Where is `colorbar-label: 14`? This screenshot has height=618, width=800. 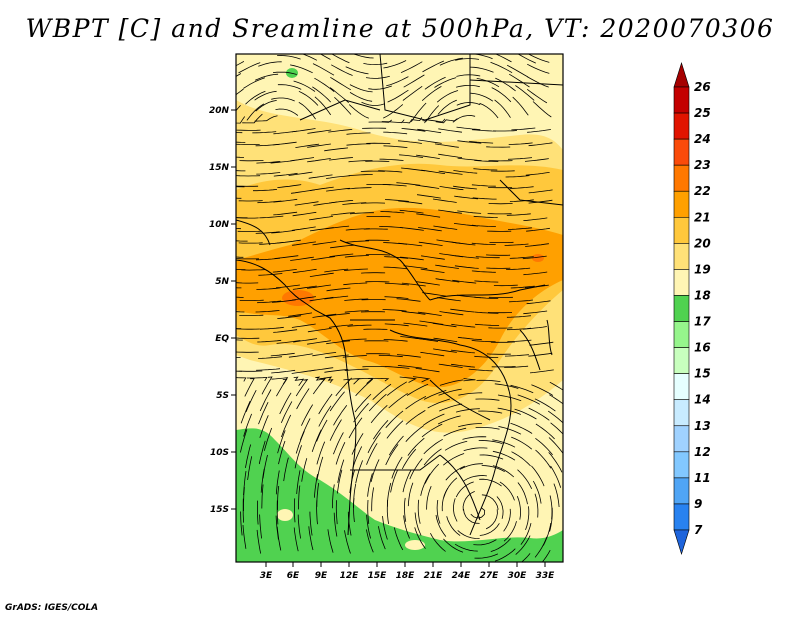 colorbar-label: 14 is located at coordinates (702, 400).